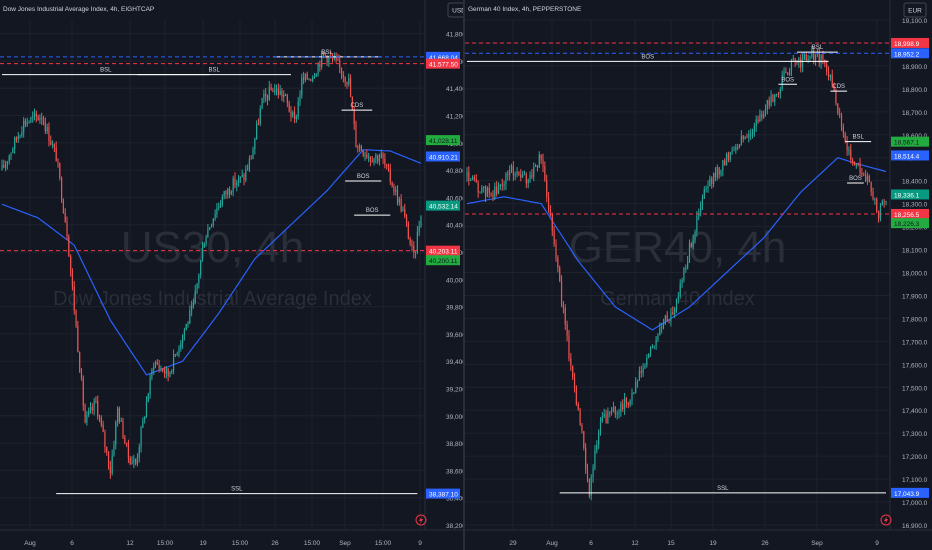  Describe the element at coordinates (443, 260) in the screenshot. I see `price-label: 40,200.11` at that location.